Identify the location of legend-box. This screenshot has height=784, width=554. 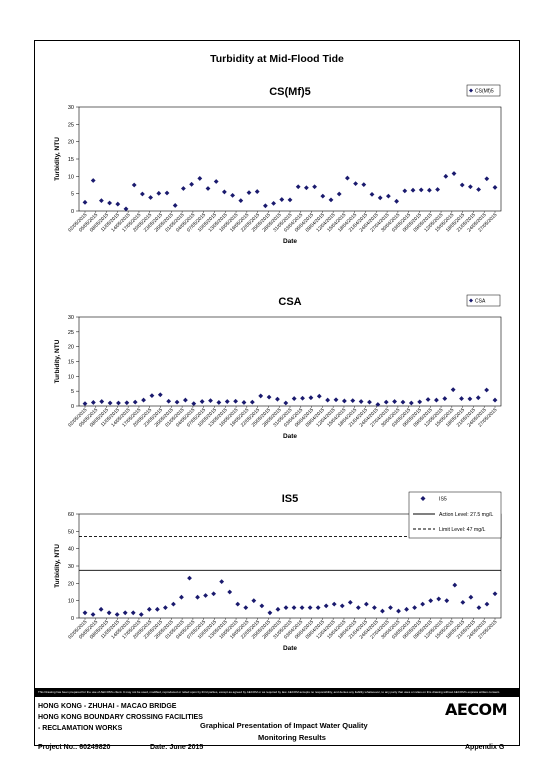
(483, 300).